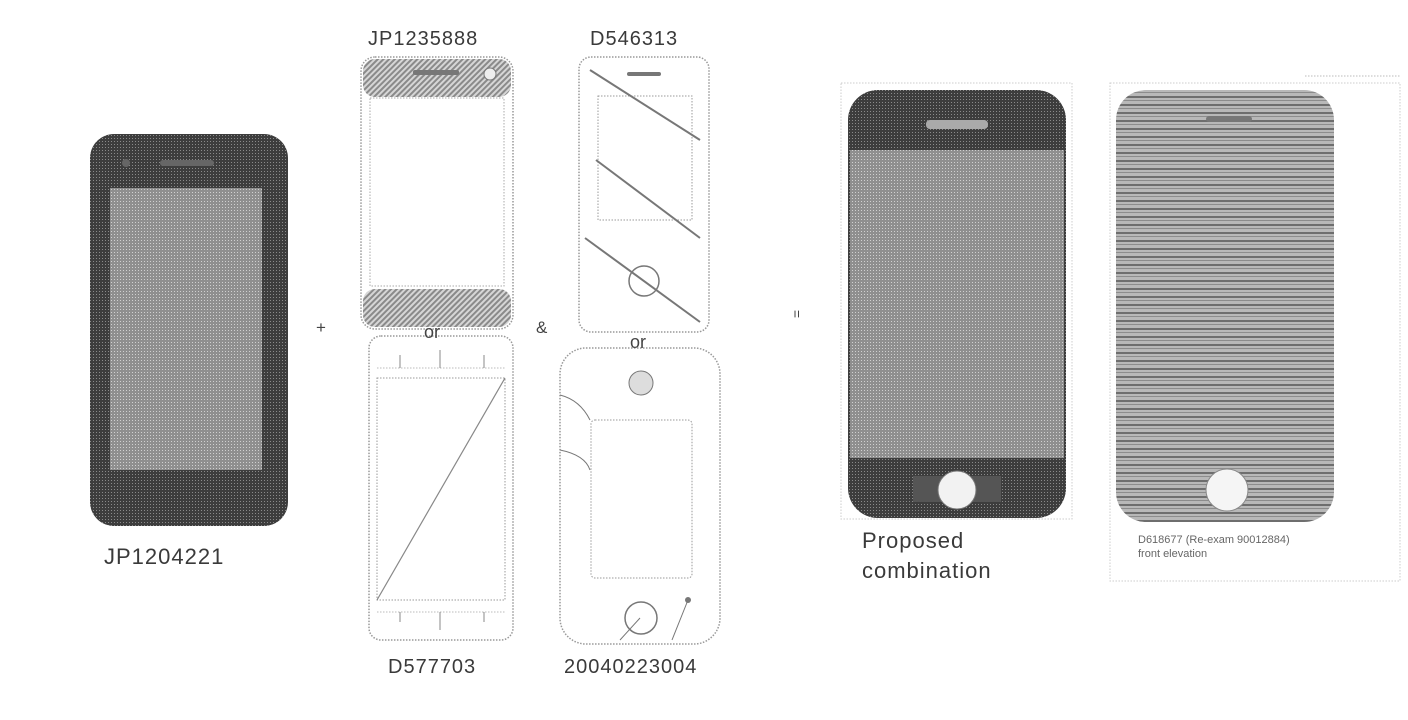  Describe the element at coordinates (1173, 554) in the screenshot. I see `label-d618677-line2: front elevation` at that location.